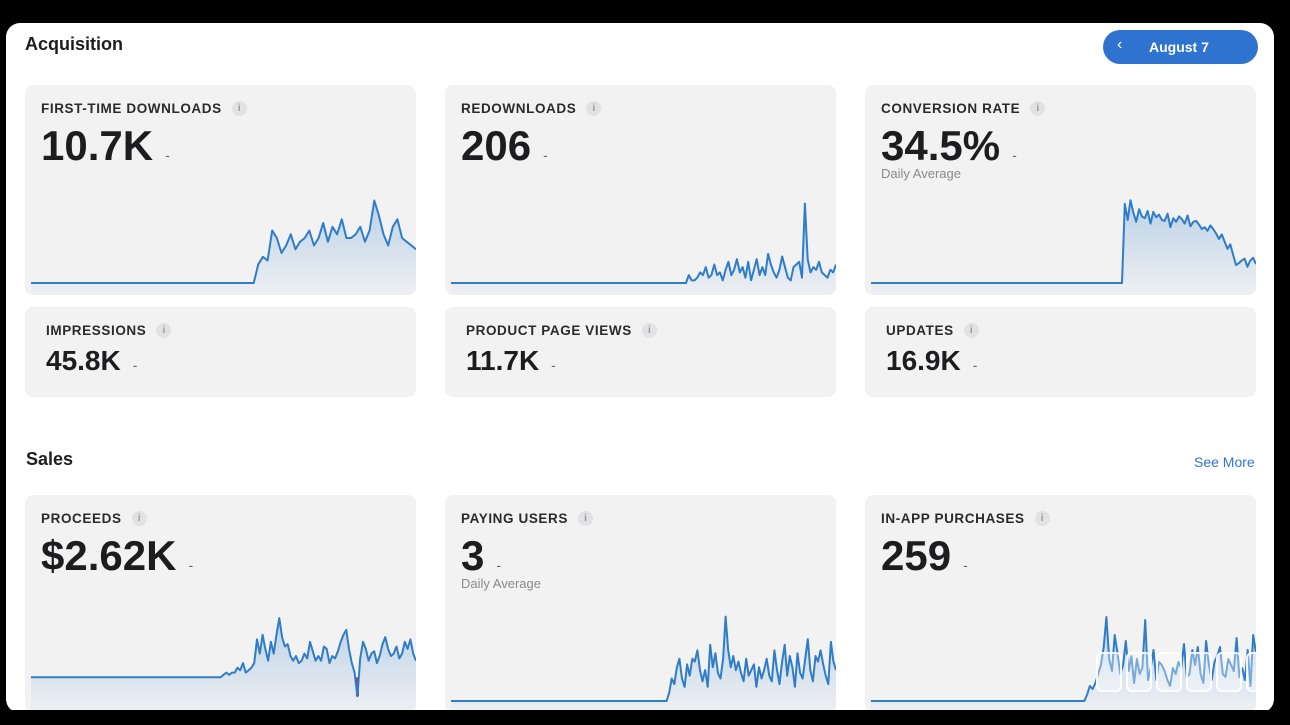  I want to click on card-label: UPDATES, so click(920, 330).